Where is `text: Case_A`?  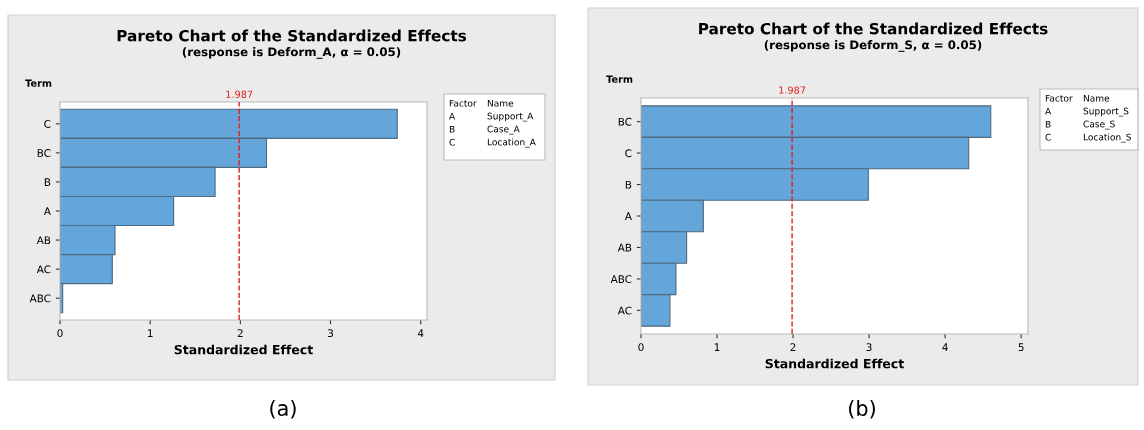
text: Case_A is located at coordinates (503, 130).